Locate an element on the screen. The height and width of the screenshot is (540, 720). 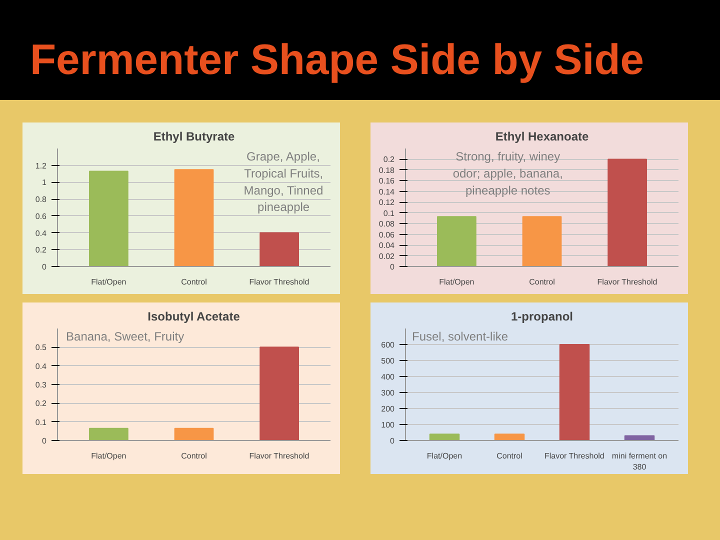
y-tick-label: 0.5 is located at coordinates (41, 347).